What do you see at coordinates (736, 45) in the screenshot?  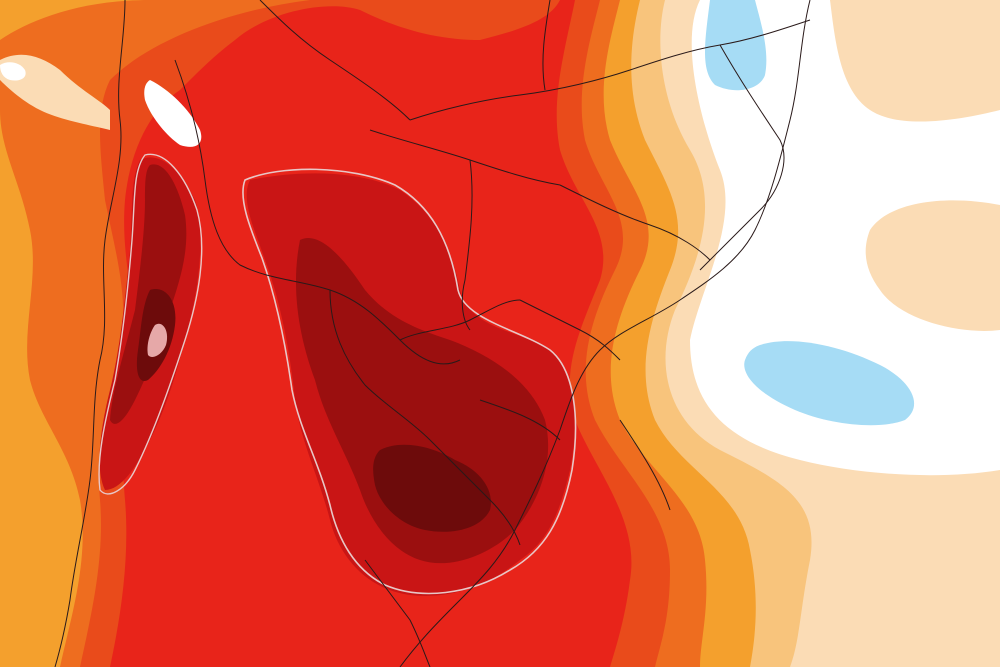 I see `cool-anomaly-north` at bounding box center [736, 45].